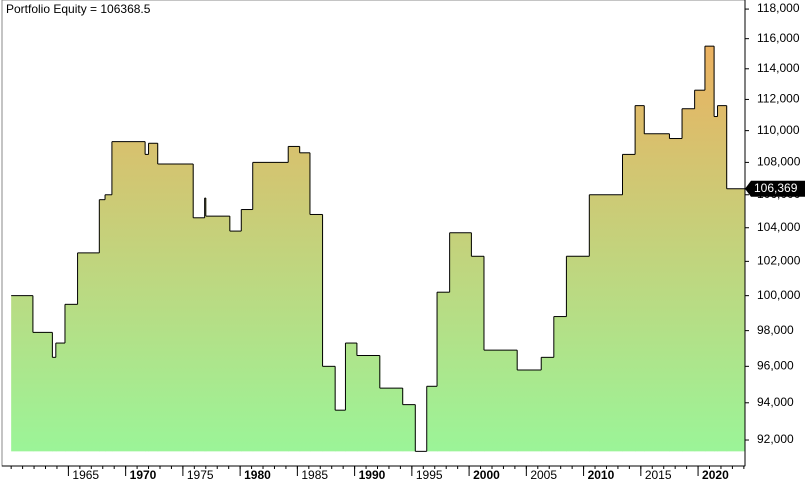 The height and width of the screenshot is (485, 812). Describe the element at coordinates (779, 295) in the screenshot. I see `y-tick-label: 100,000` at that location.